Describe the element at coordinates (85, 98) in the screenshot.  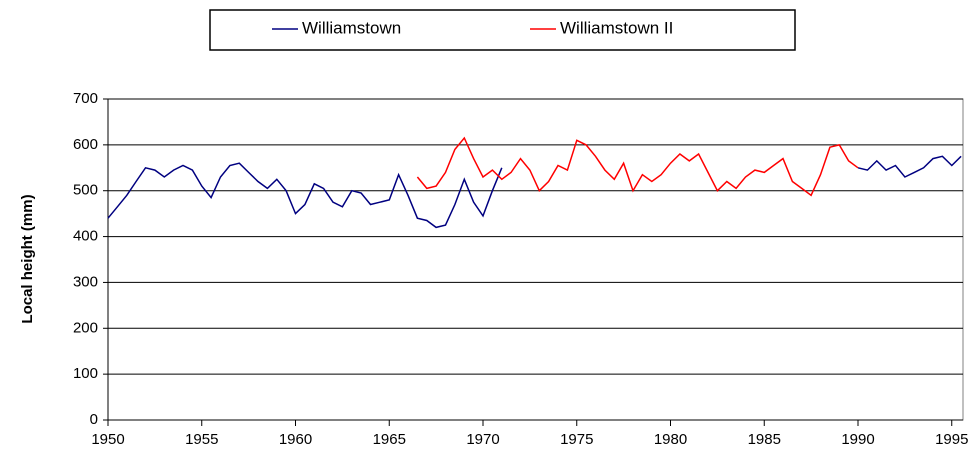
I see `y-tick-label: 700` at that location.